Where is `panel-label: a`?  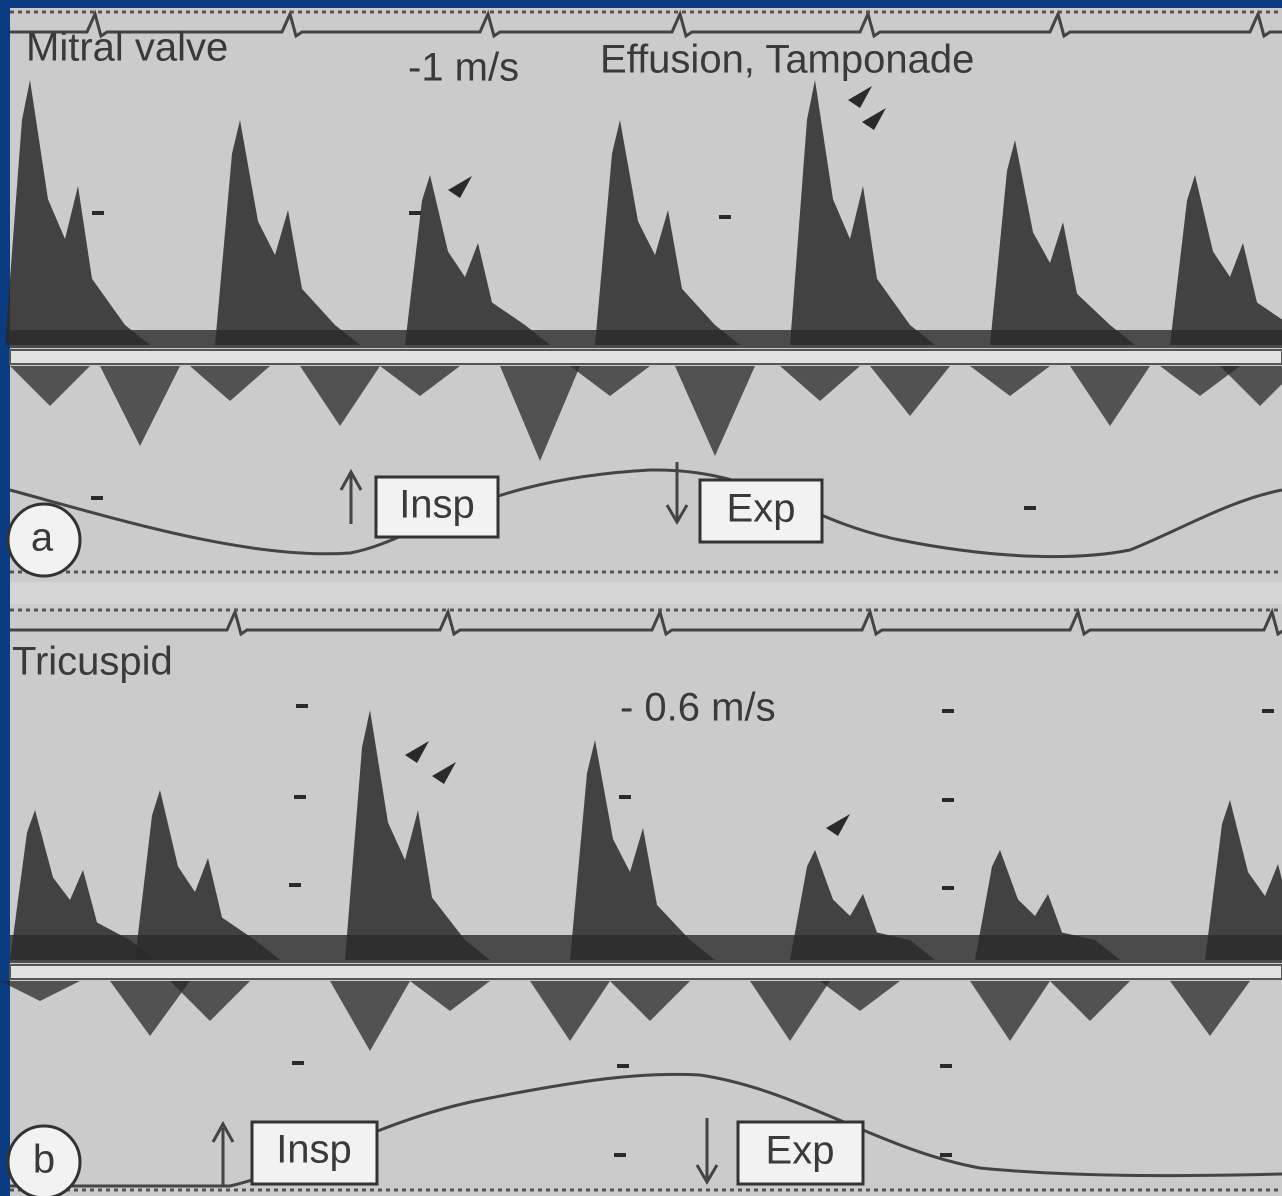 panel-label: a is located at coordinates (42, 538).